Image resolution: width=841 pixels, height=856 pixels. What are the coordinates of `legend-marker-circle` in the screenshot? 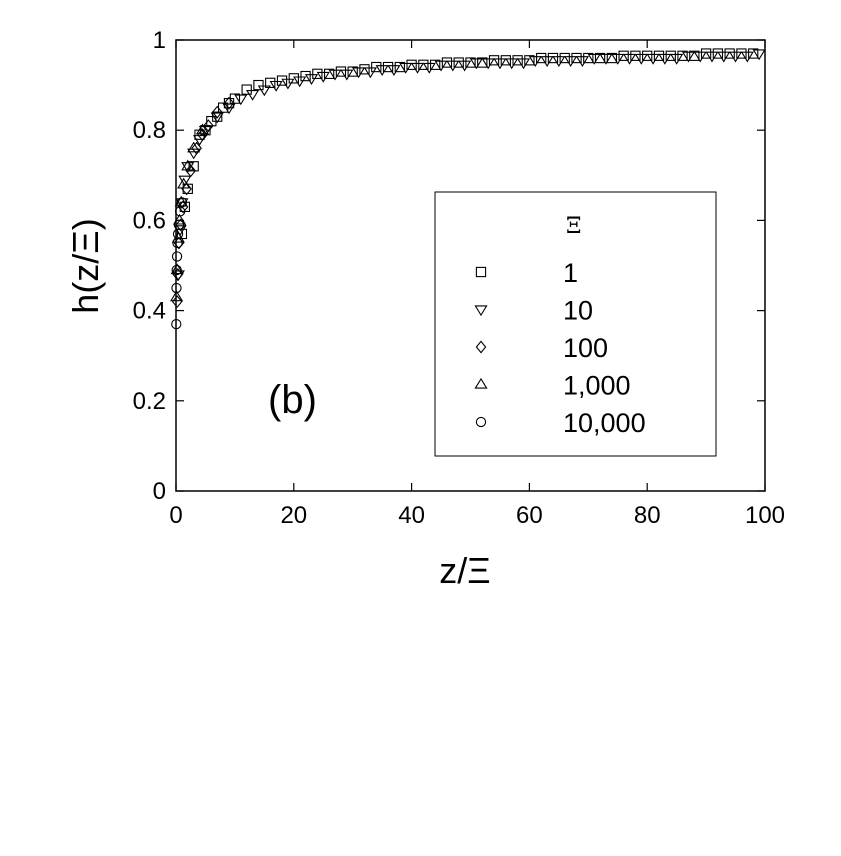 It's located at (481, 422).